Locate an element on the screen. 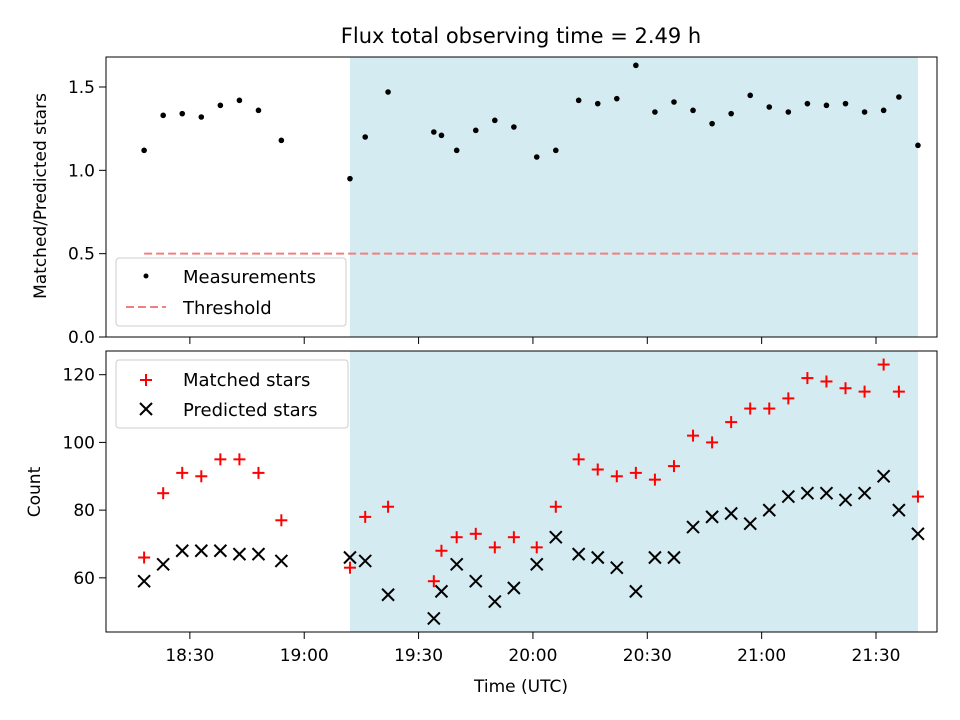  time-x-tick-label: 19:30 is located at coordinates (418, 656).